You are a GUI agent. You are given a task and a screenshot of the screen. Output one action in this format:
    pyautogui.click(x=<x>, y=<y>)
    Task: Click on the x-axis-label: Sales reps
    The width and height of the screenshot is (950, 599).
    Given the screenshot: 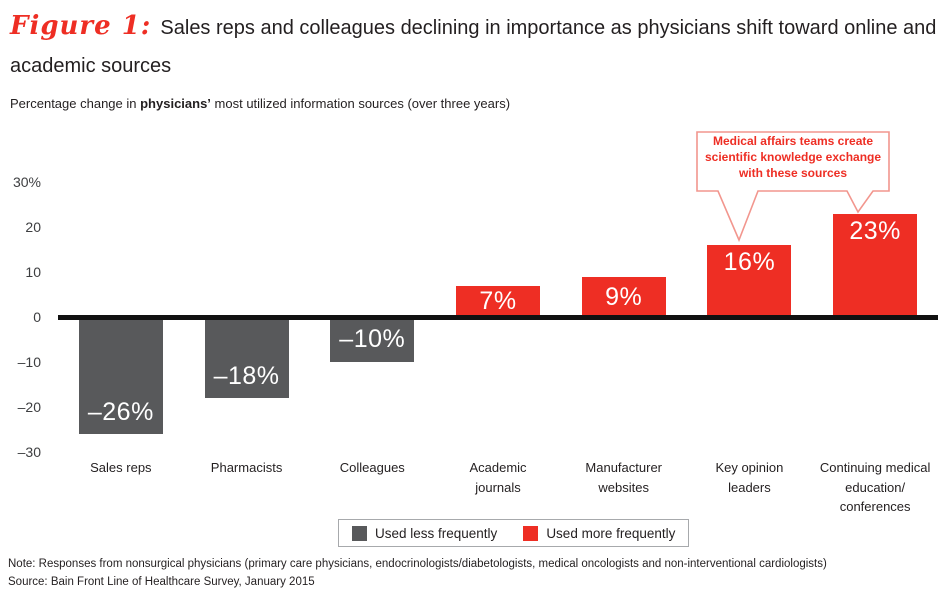 What is the action you would take?
    pyautogui.click(x=121, y=467)
    